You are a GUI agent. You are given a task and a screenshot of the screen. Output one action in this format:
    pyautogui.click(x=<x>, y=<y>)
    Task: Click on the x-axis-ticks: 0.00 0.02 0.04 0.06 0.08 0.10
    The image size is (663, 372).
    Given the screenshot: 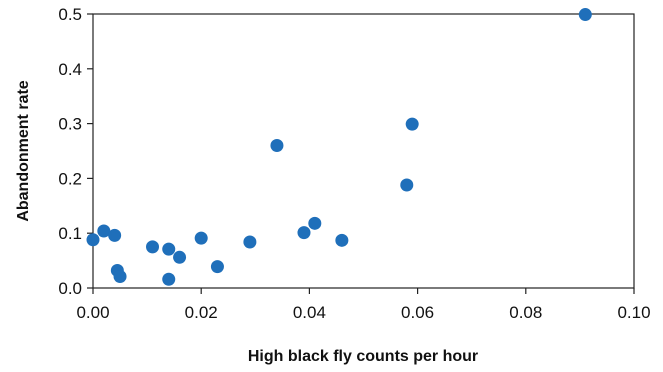 What is the action you would take?
    pyautogui.click(x=363, y=305)
    